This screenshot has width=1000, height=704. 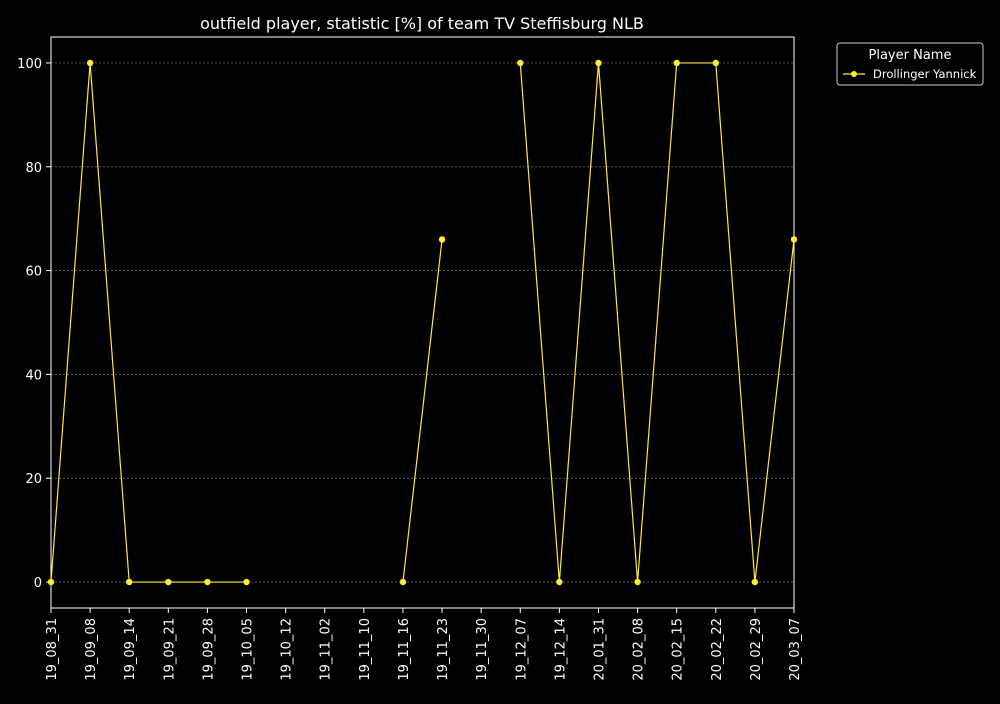 What do you see at coordinates (208, 649) in the screenshot?
I see `x-tick-label: 19_09_28` at bounding box center [208, 649].